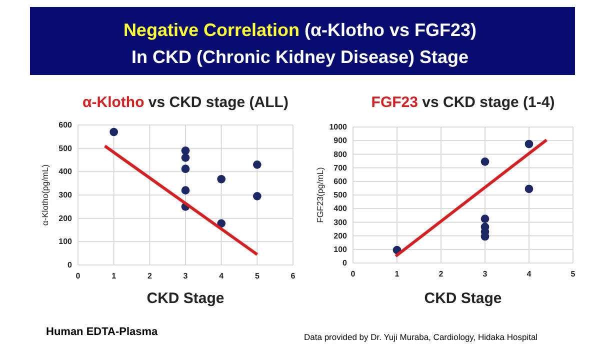  Describe the element at coordinates (320, 194) in the screenshot. I see `y-axis-title: FGF23(pg/mL)` at that location.